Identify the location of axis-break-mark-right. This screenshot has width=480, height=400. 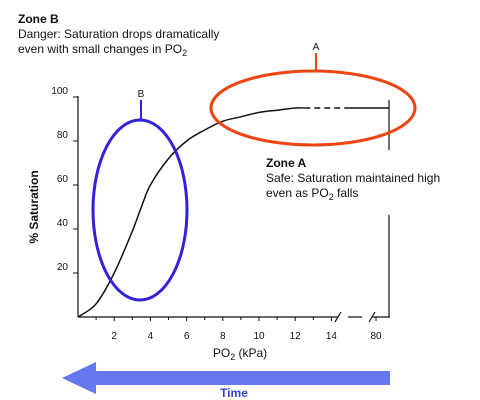
(372, 317).